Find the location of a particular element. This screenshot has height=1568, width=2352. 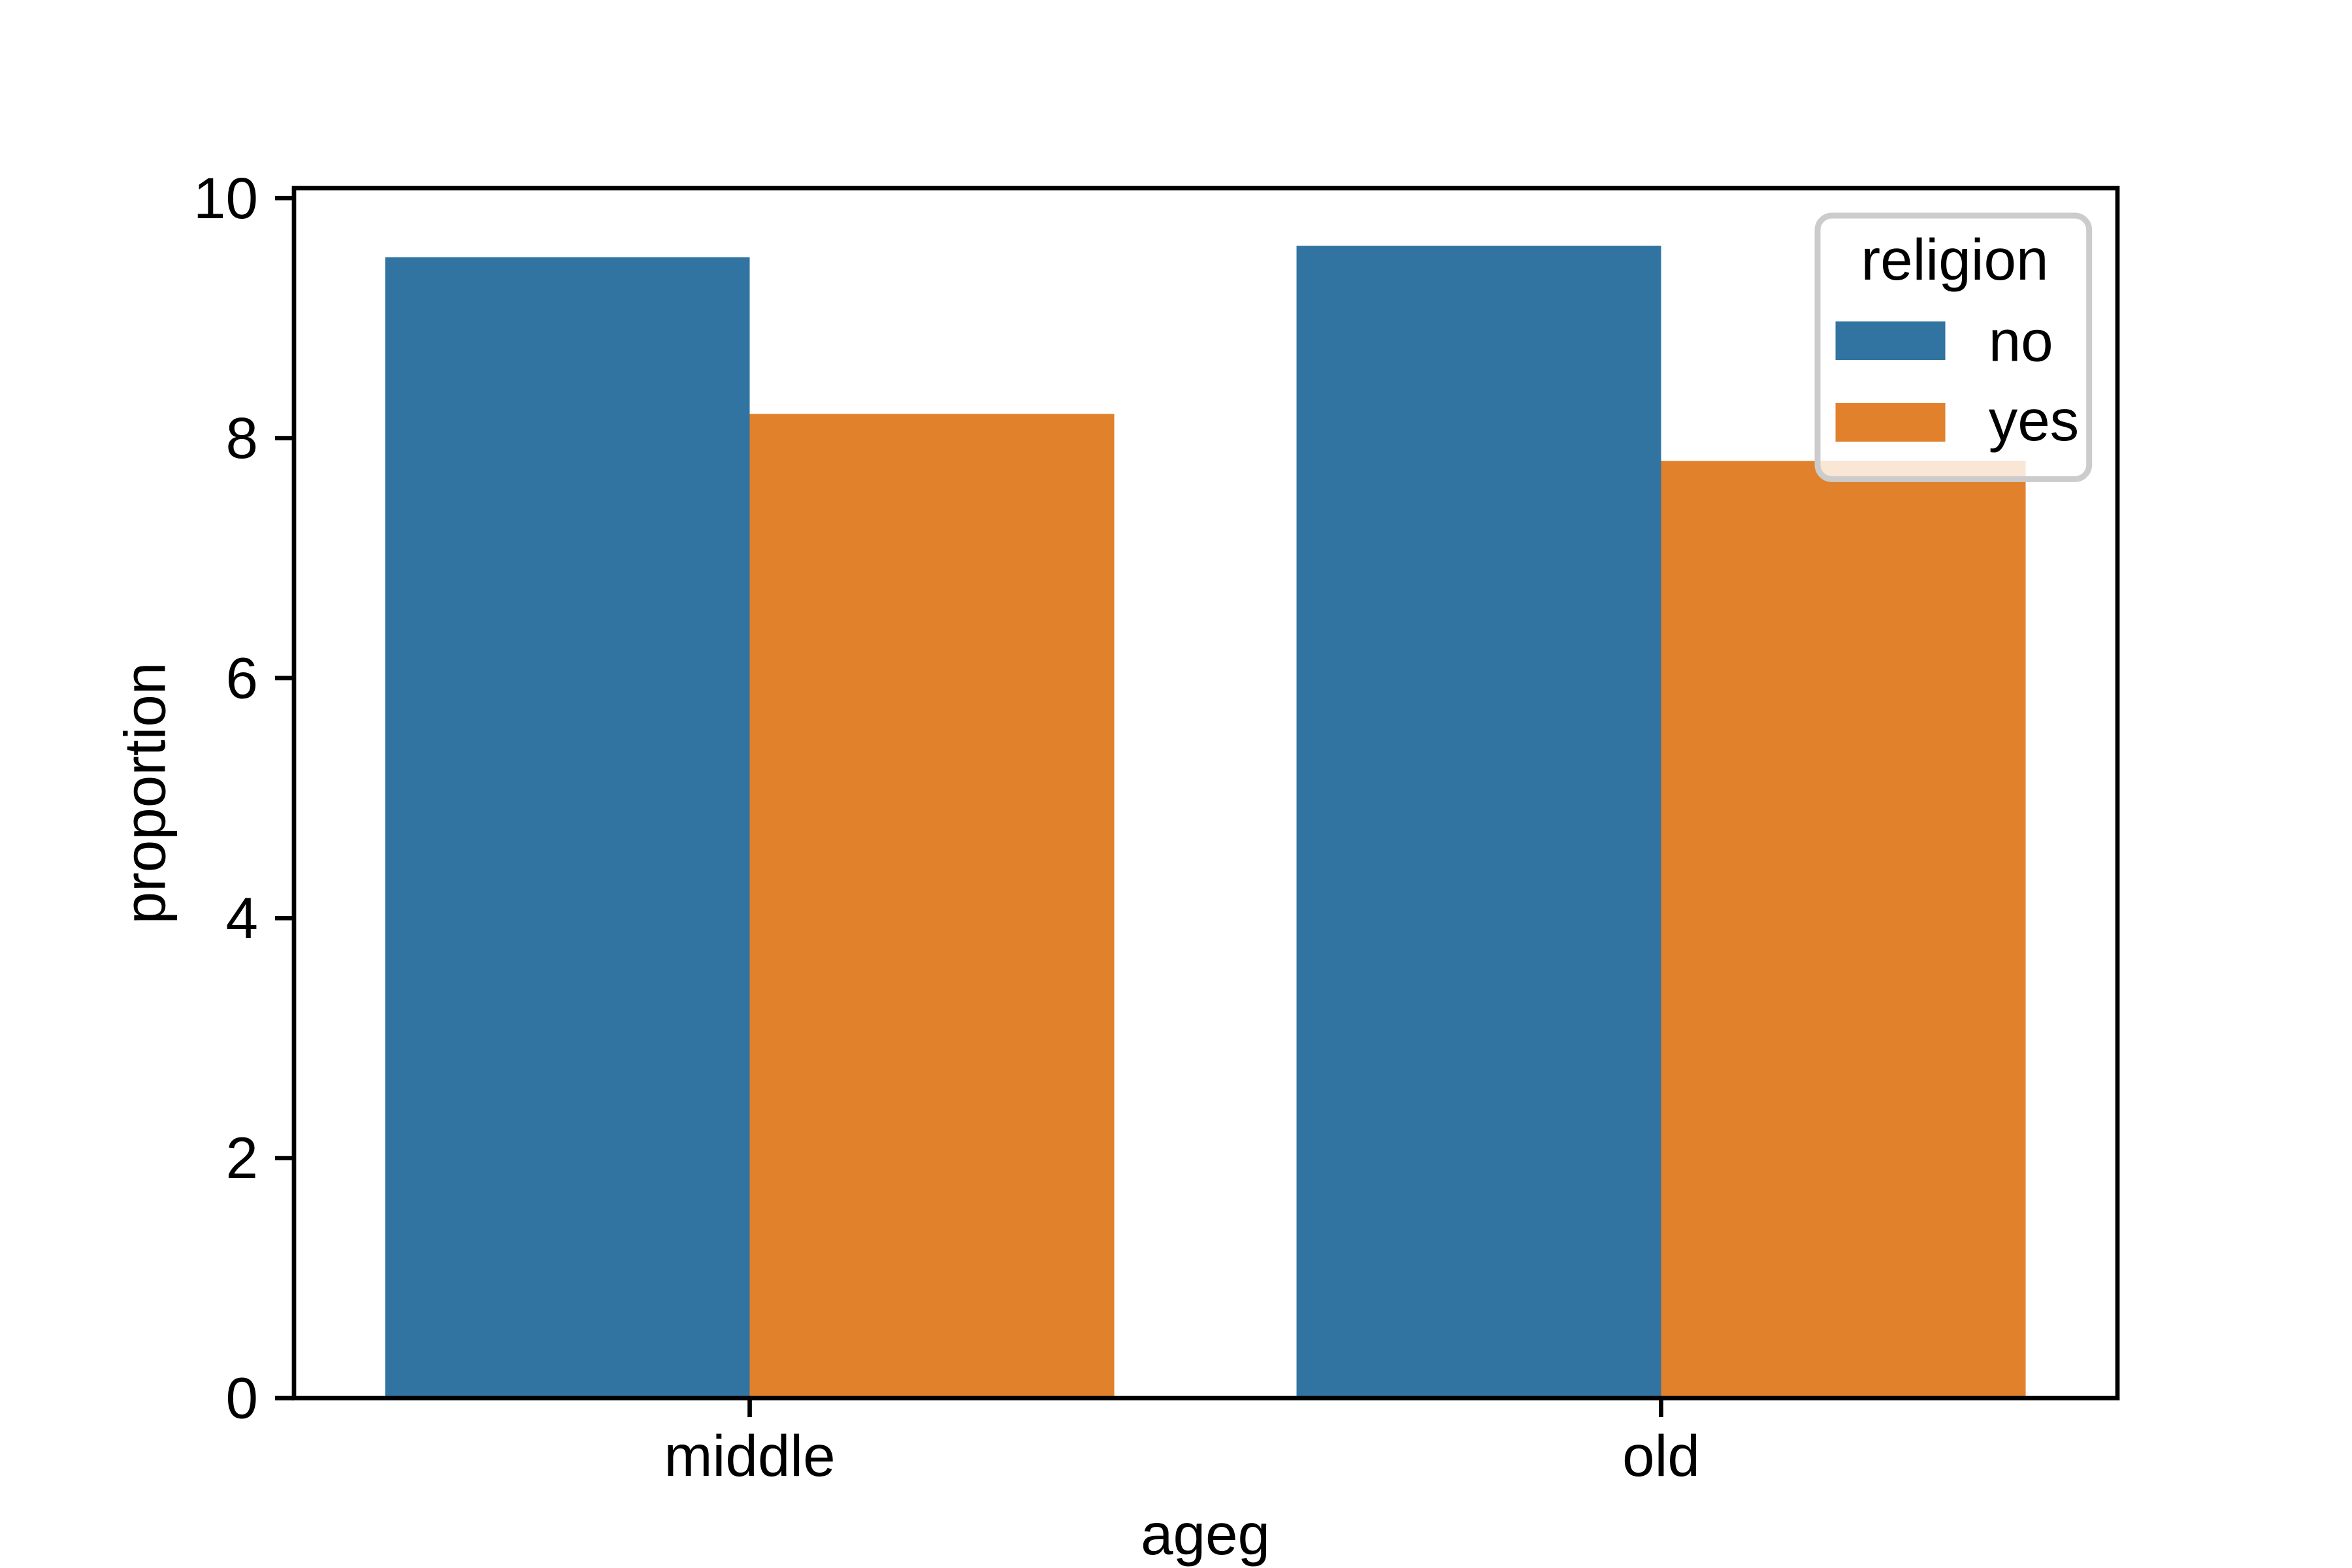

svg-text: religion is located at coordinates (1955, 259).